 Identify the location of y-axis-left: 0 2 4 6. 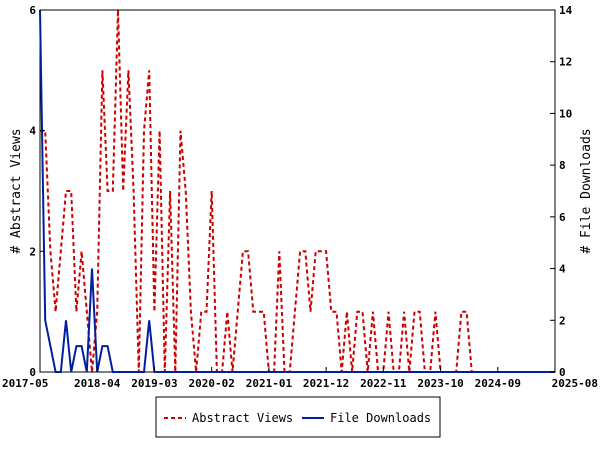
(37, 191).